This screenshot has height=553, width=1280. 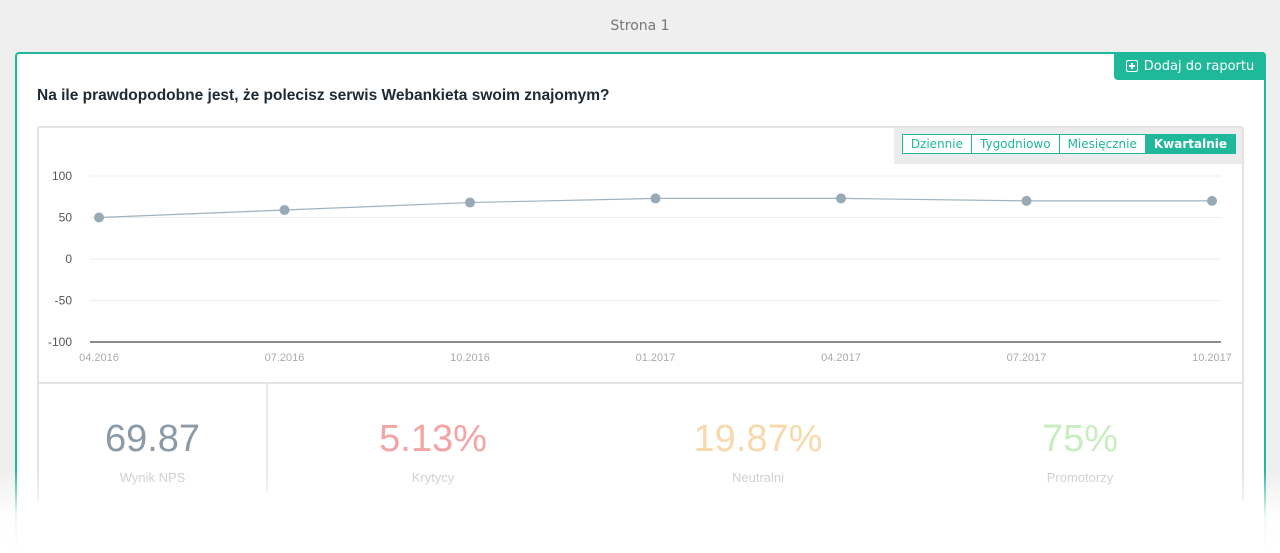 What do you see at coordinates (1199, 66) in the screenshot?
I see `add-to-report-label: Dodaj do raportu` at bounding box center [1199, 66].